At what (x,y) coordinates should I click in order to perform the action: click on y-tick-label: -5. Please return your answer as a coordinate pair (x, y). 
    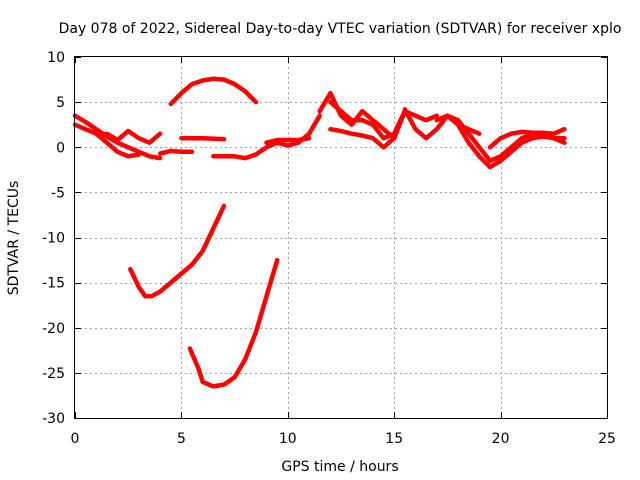
    Looking at the image, I should click on (58, 193).